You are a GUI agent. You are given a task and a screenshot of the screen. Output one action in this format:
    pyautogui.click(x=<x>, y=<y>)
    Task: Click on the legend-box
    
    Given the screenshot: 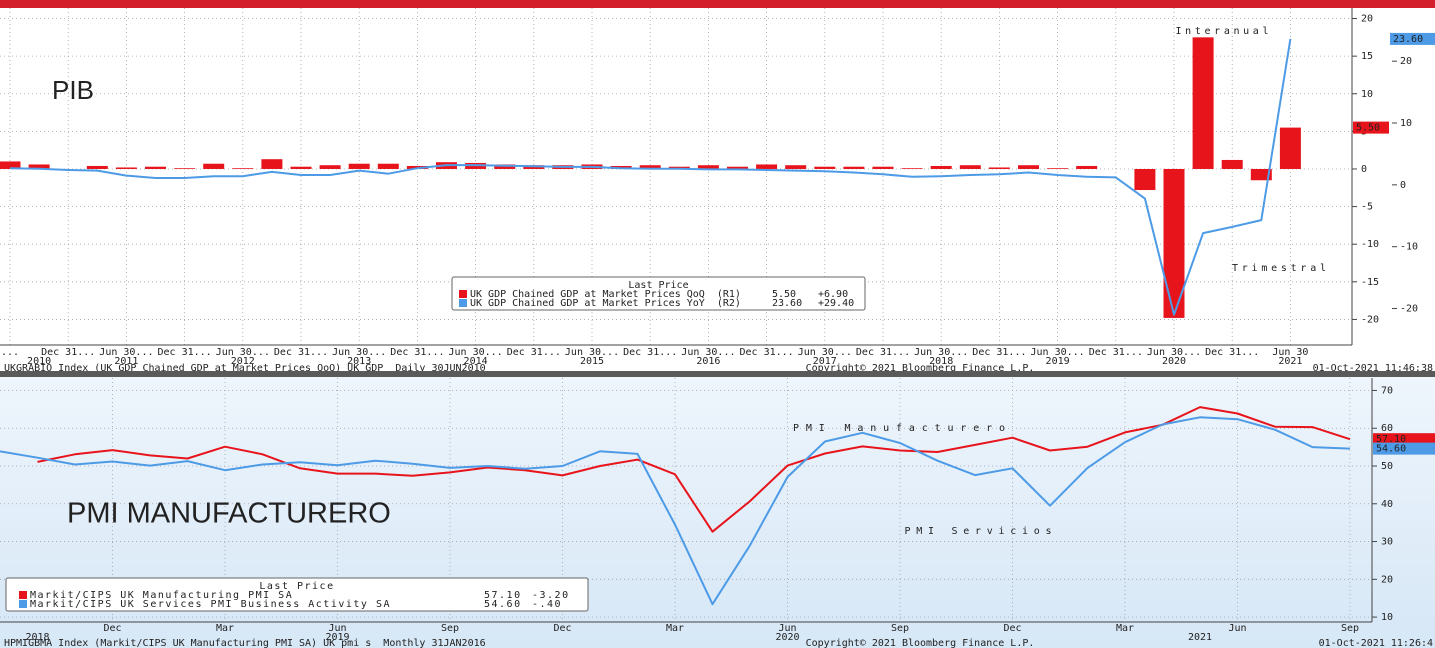 What is the action you would take?
    pyautogui.click(x=658, y=293)
    